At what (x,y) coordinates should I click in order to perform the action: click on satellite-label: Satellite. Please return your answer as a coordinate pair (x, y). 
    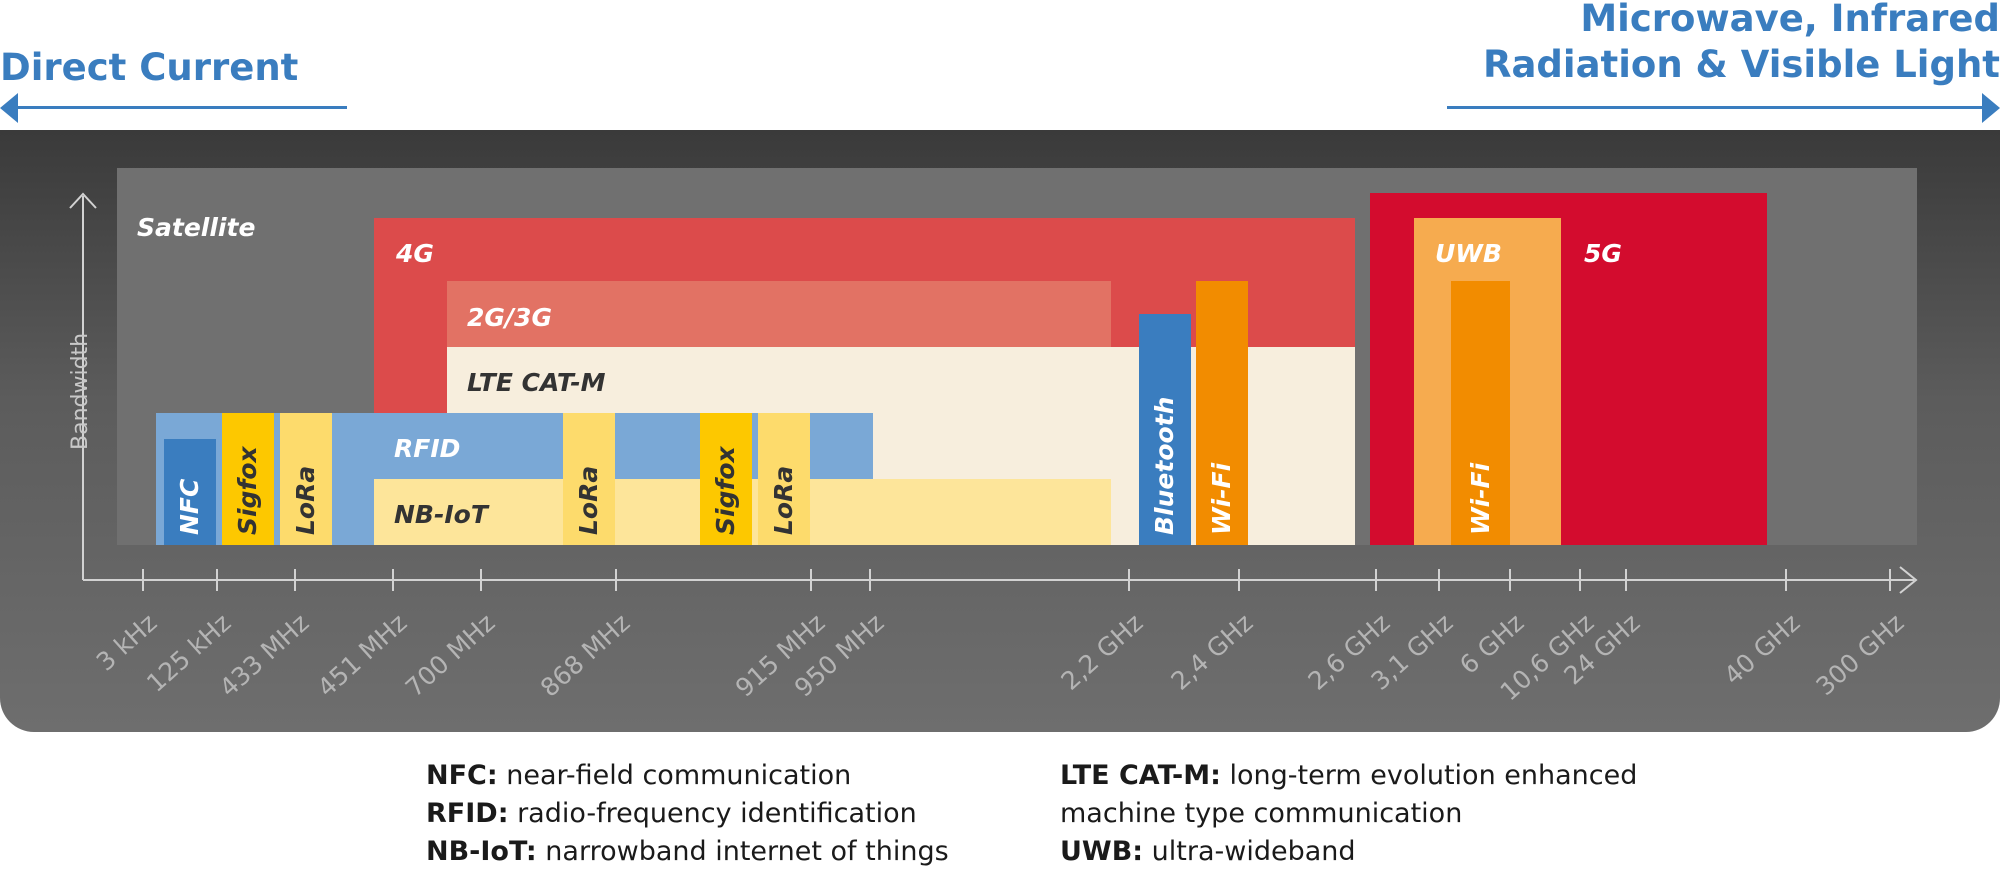
    Looking at the image, I should click on (196, 227).